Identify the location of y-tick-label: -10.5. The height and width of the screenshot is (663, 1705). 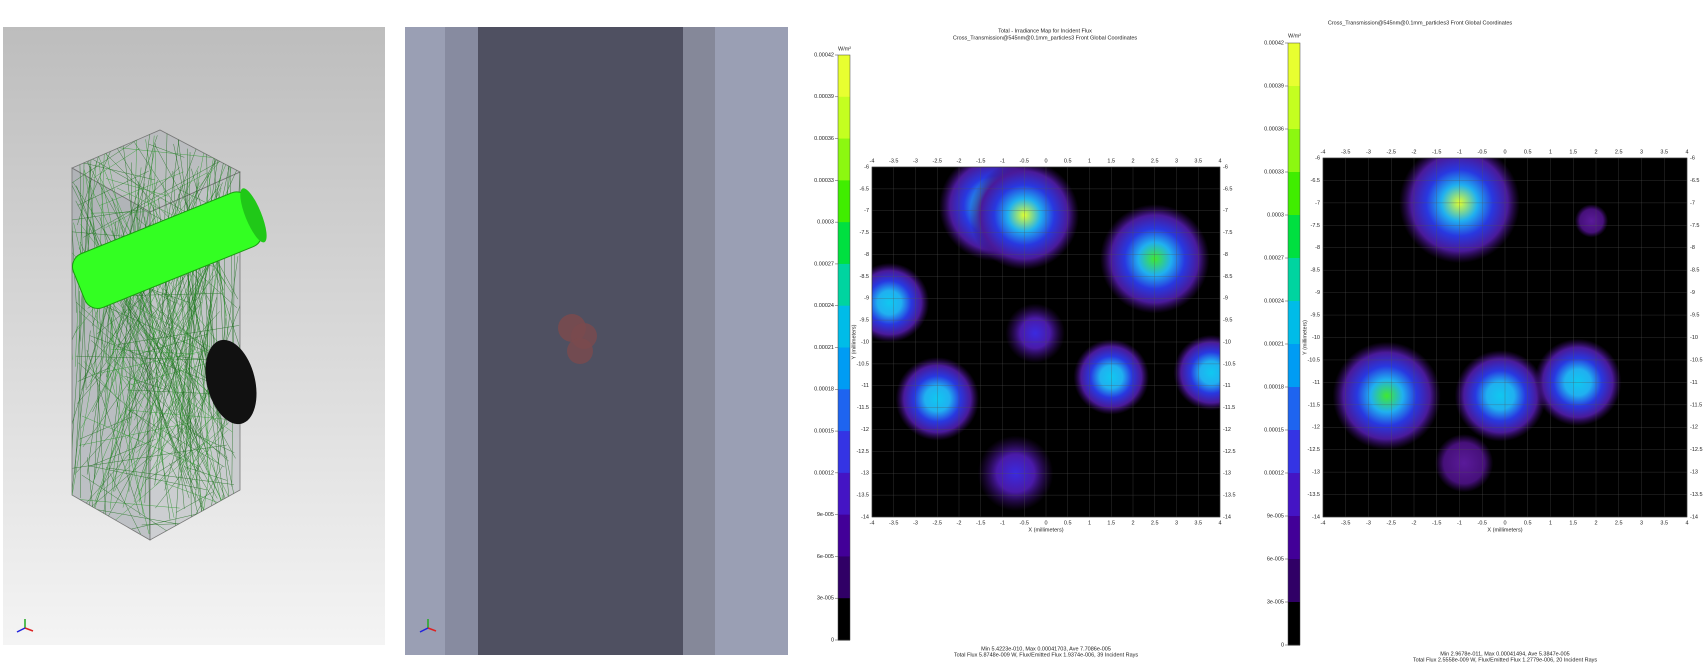
(1313, 360).